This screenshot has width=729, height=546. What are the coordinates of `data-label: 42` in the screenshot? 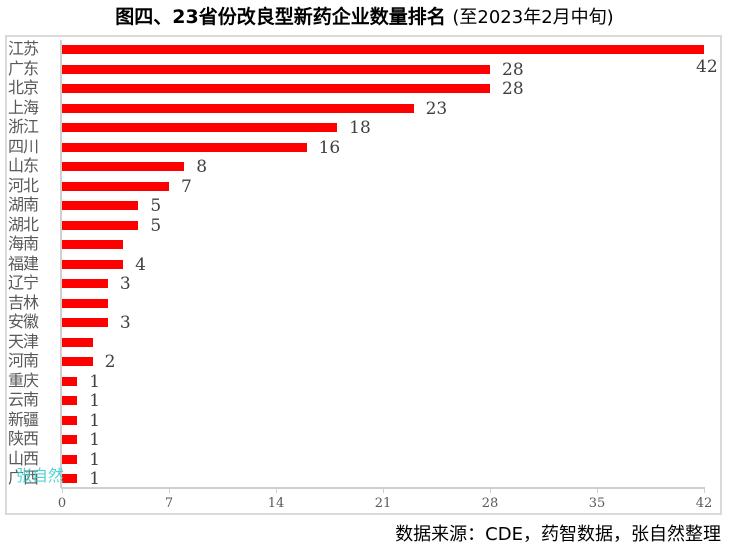 It's located at (707, 67).